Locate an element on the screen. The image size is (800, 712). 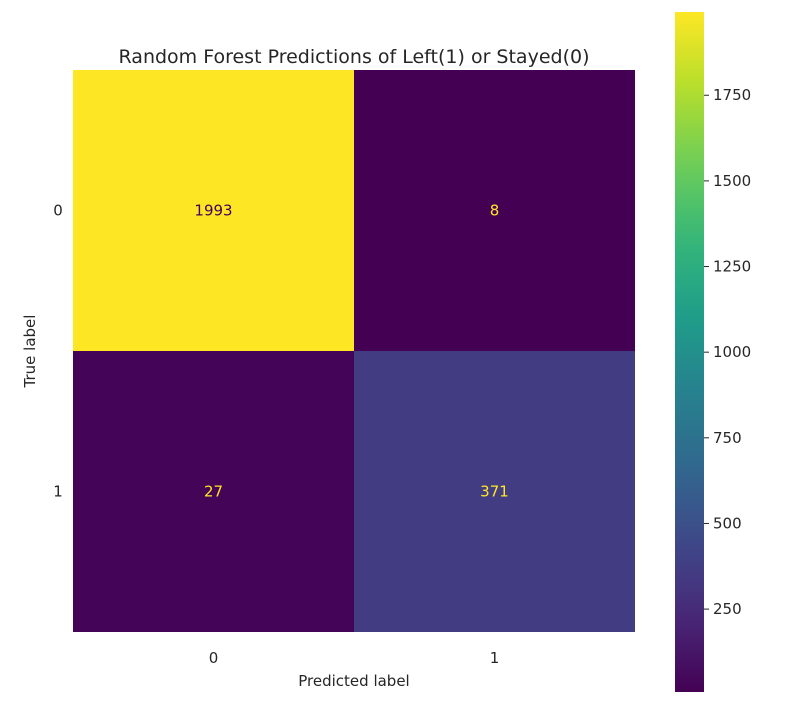
colorbar-tick-label: 1750 is located at coordinates (732, 95).